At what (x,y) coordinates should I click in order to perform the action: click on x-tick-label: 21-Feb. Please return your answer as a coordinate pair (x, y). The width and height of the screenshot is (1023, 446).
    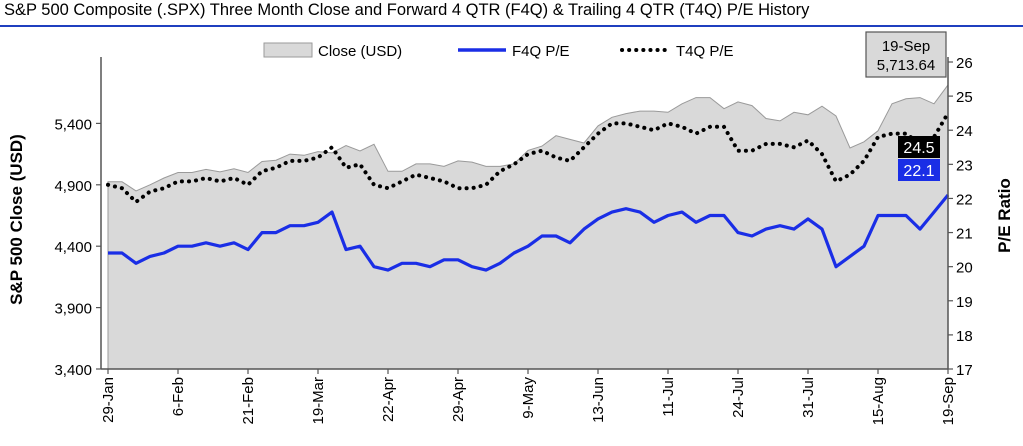
    Looking at the image, I should click on (248, 401).